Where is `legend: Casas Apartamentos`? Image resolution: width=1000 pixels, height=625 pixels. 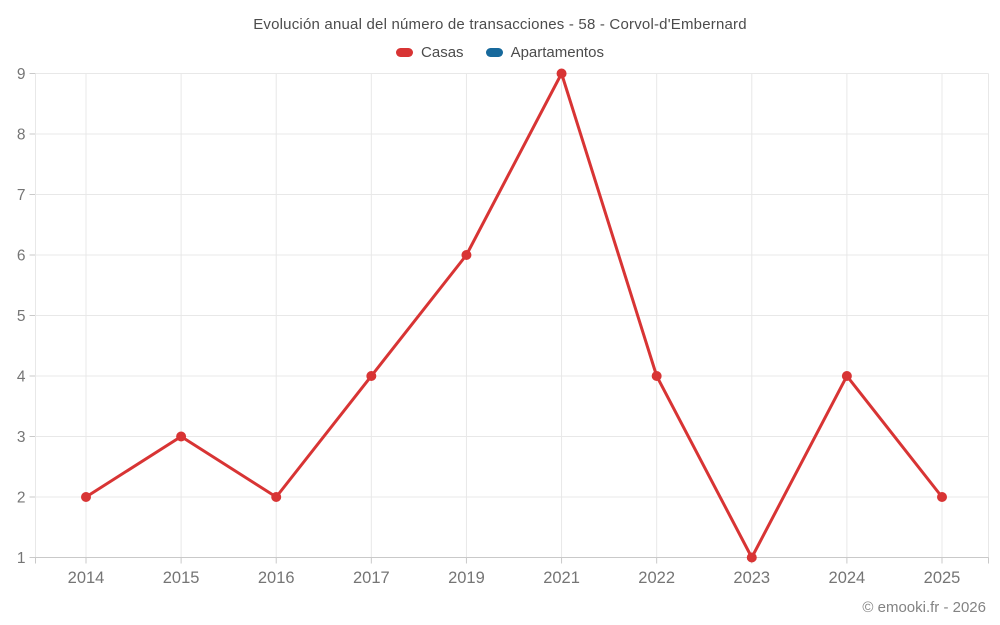
legend: Casas Apartamentos is located at coordinates (500, 52).